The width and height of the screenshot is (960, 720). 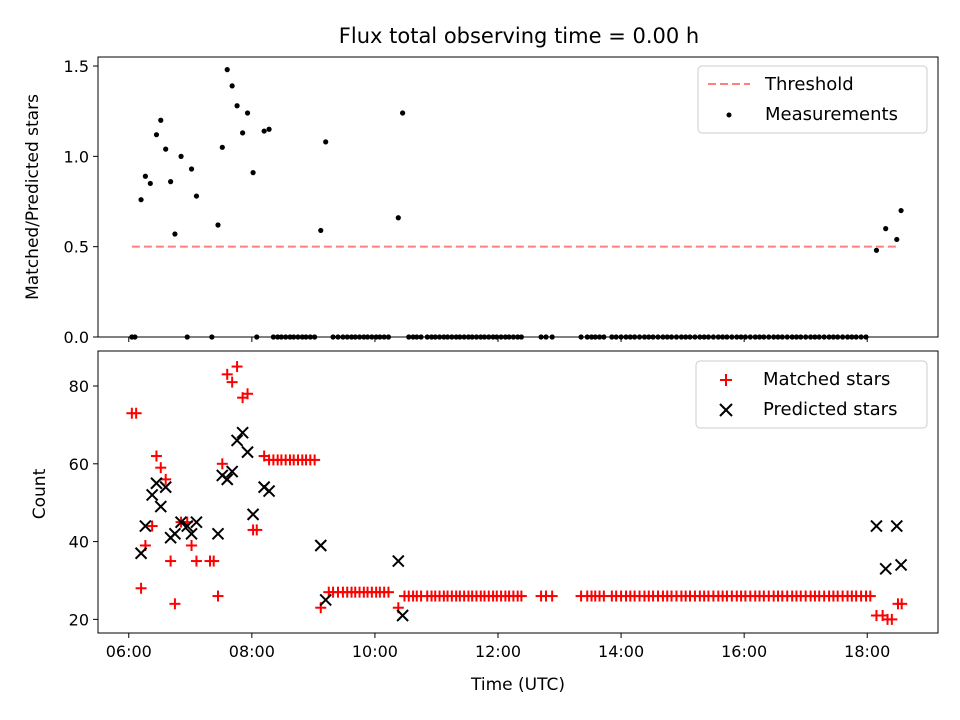 I want to click on x-tick-label: 18:00, so click(x=867, y=651).